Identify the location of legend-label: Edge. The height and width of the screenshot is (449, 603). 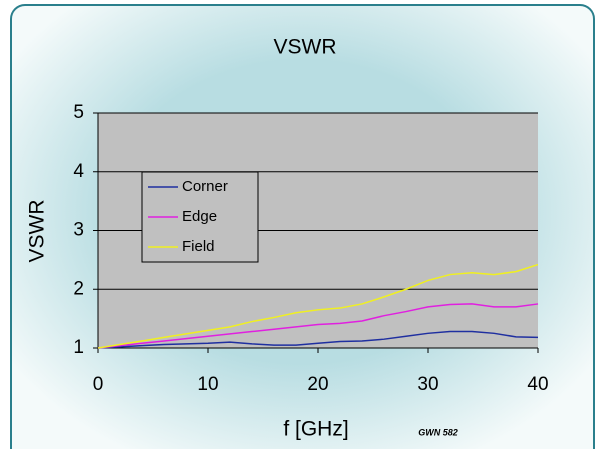
(199, 216).